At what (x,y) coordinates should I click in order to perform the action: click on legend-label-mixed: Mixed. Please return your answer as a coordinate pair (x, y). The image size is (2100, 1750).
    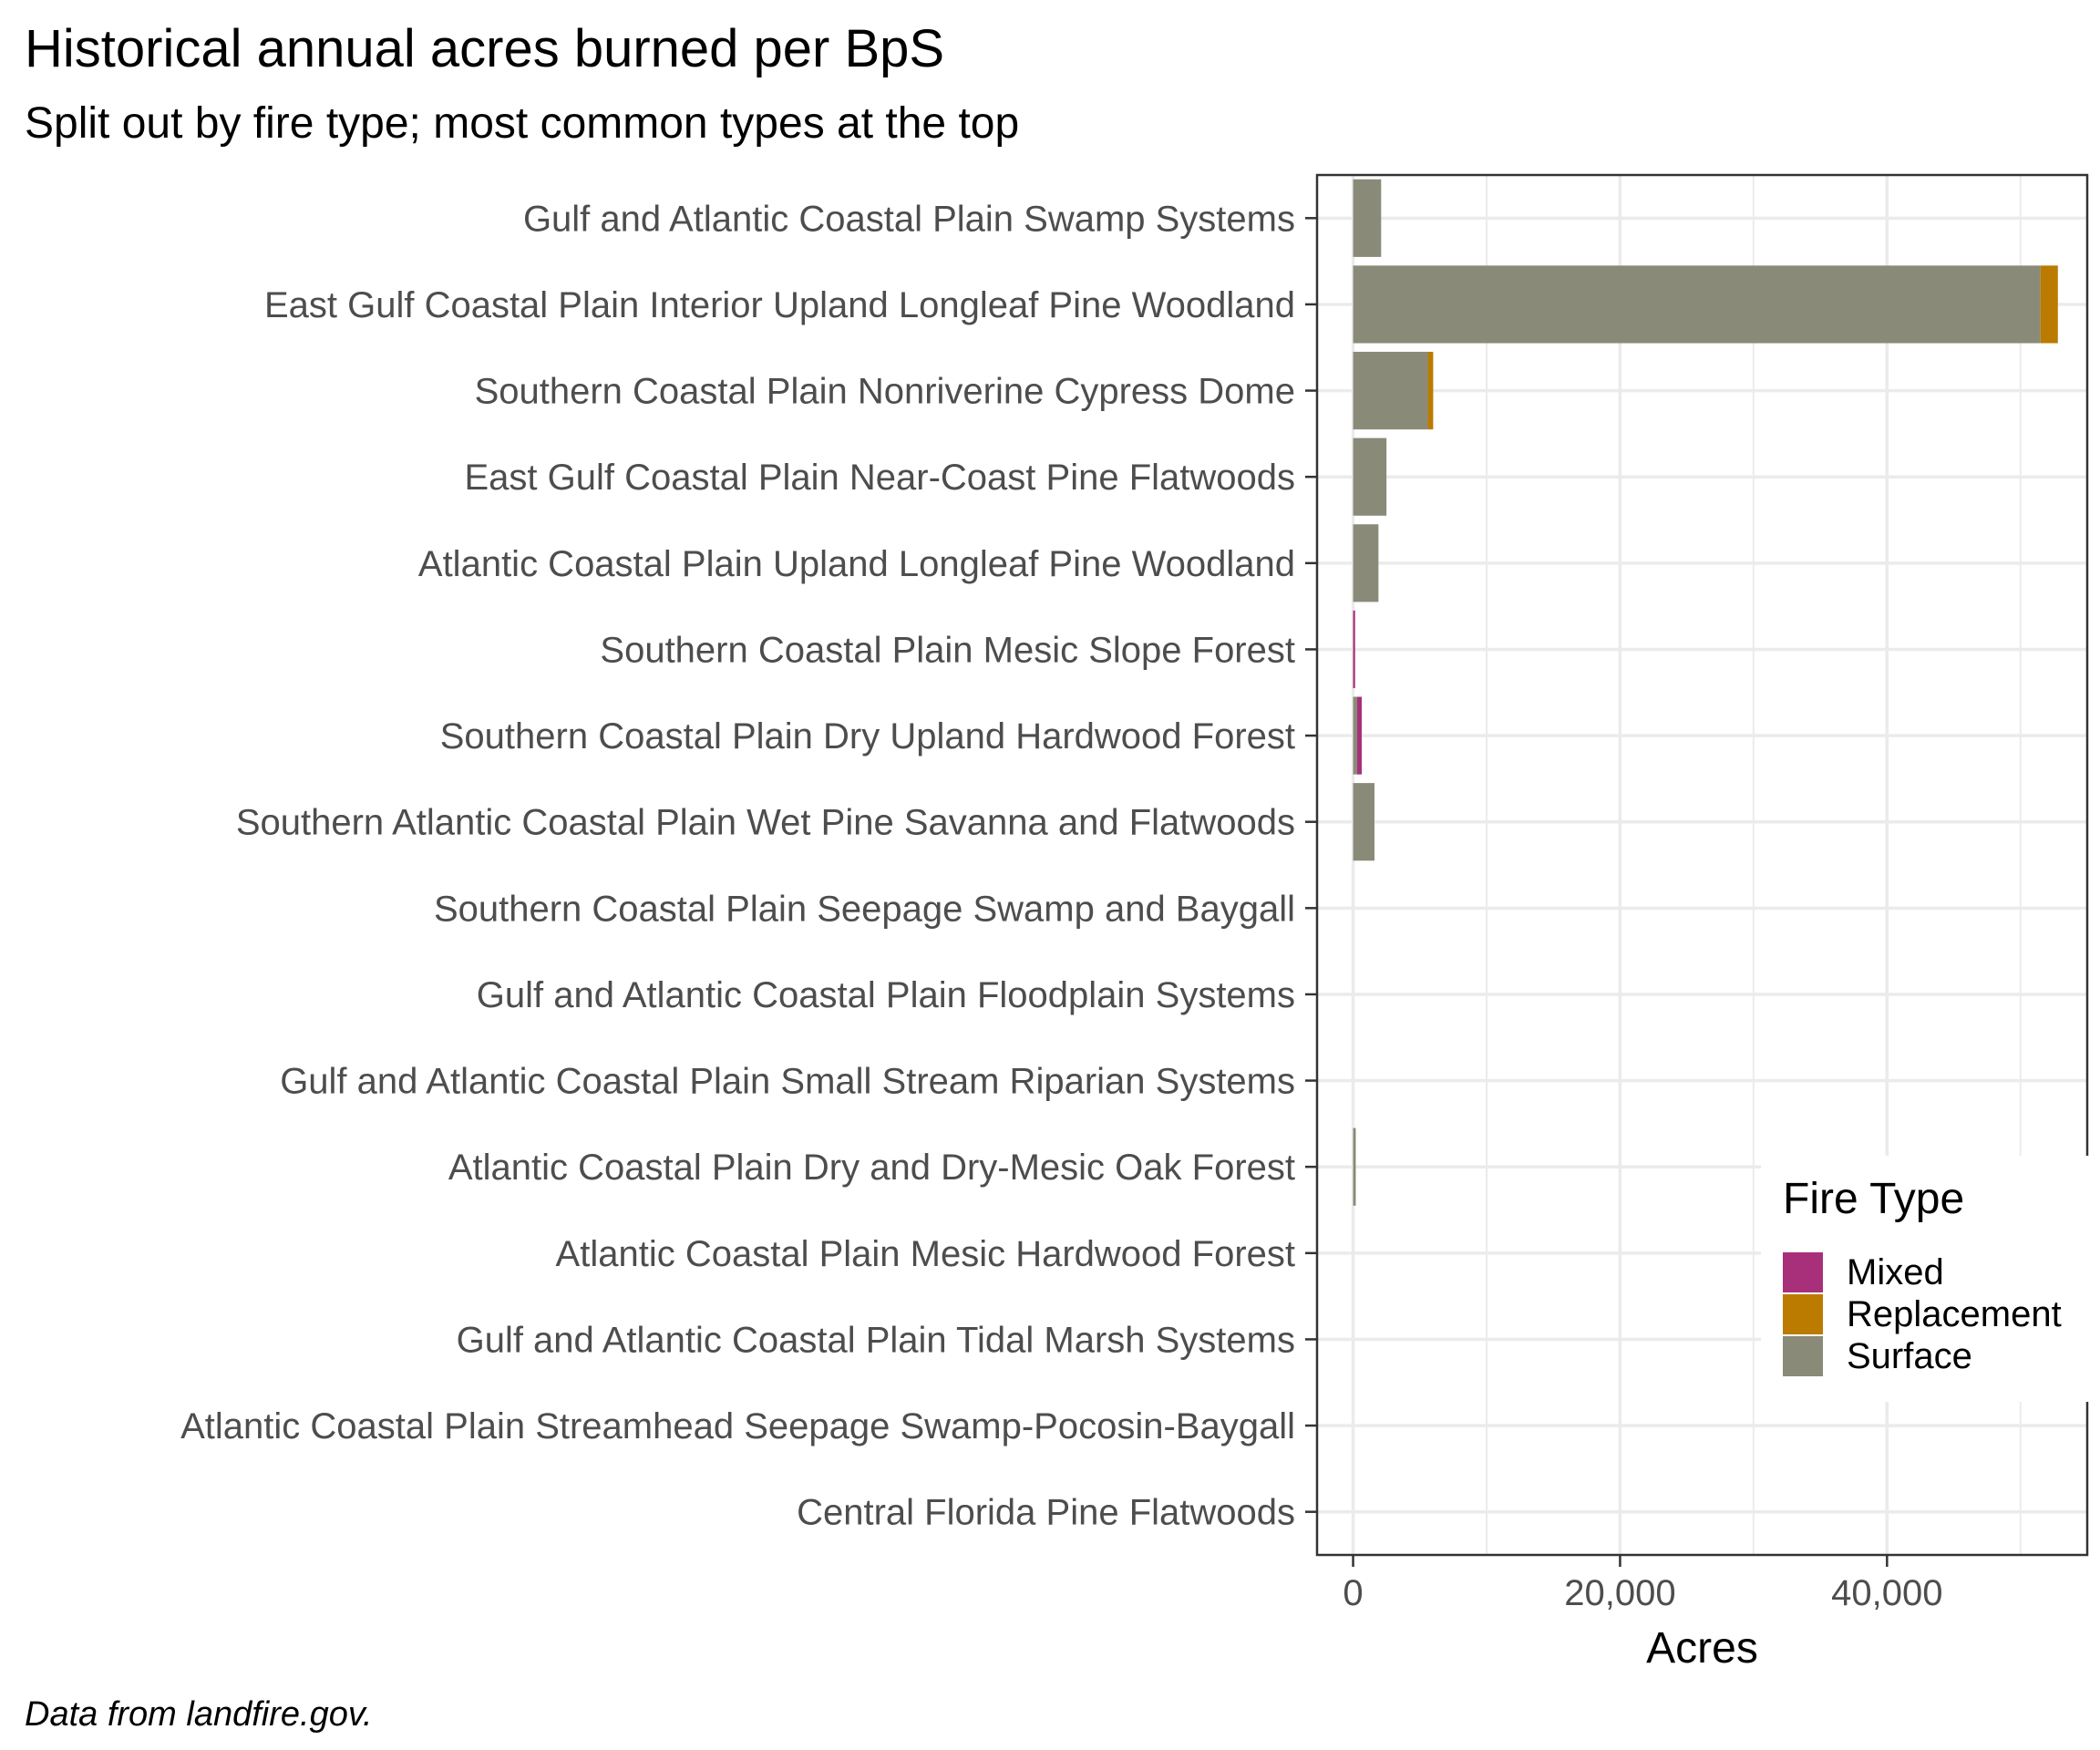
    Looking at the image, I should click on (1896, 1272).